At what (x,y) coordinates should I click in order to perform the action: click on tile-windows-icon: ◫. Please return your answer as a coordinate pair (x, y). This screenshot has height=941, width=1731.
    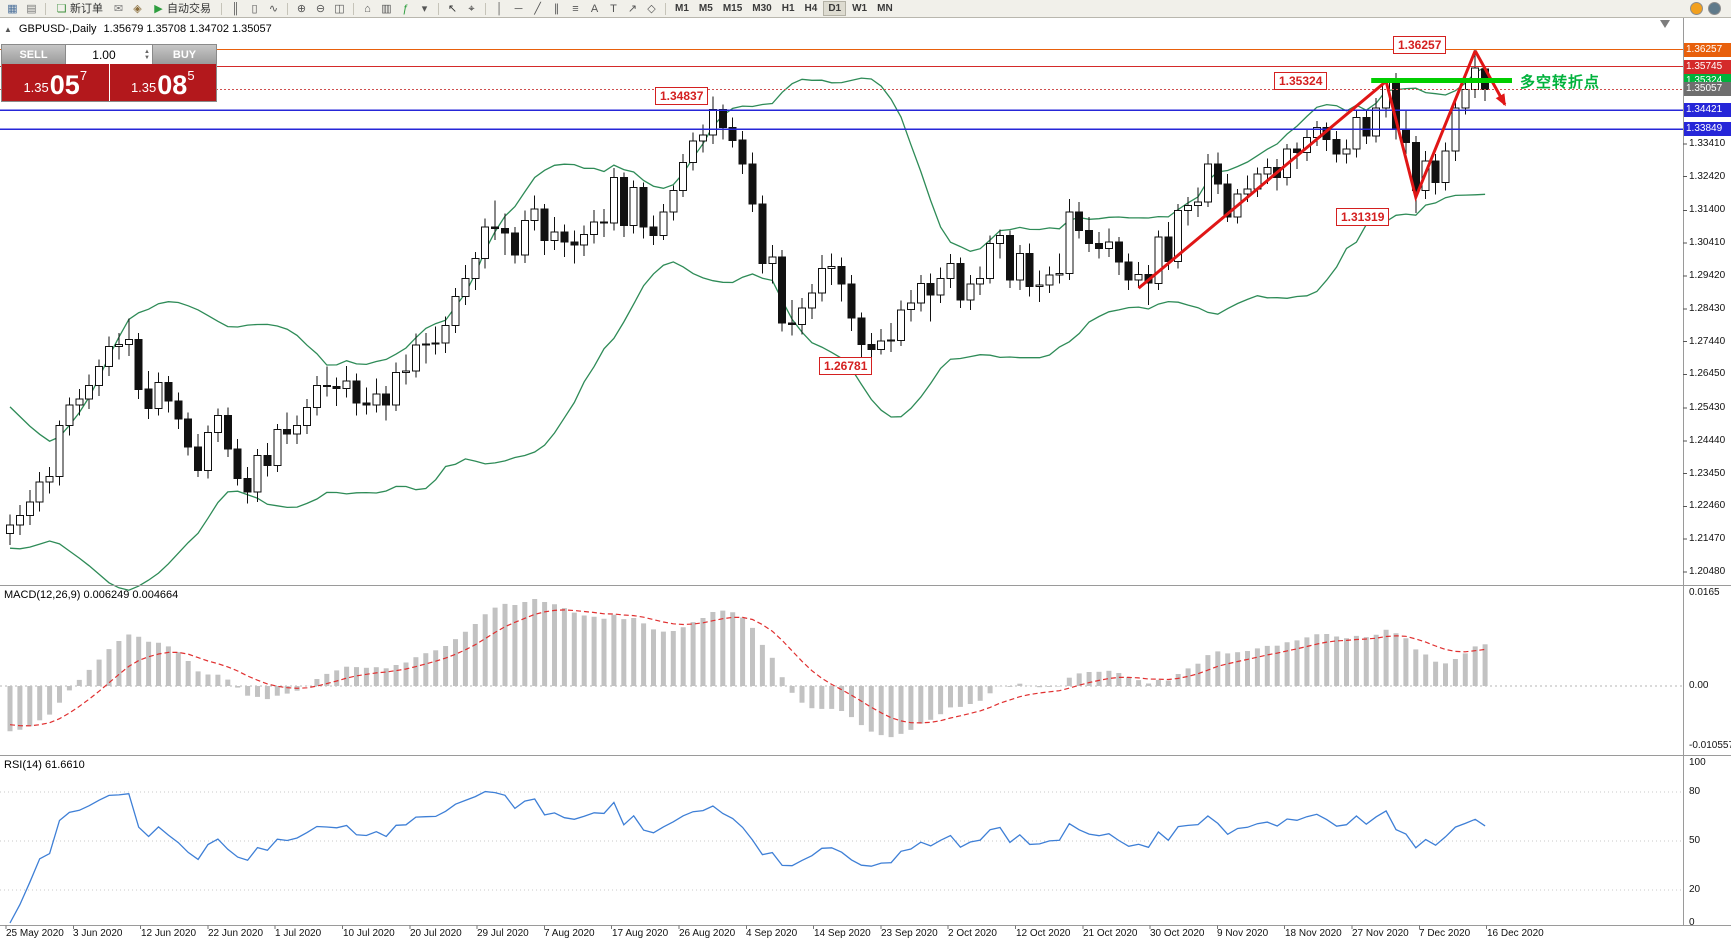
    Looking at the image, I should click on (339, 9).